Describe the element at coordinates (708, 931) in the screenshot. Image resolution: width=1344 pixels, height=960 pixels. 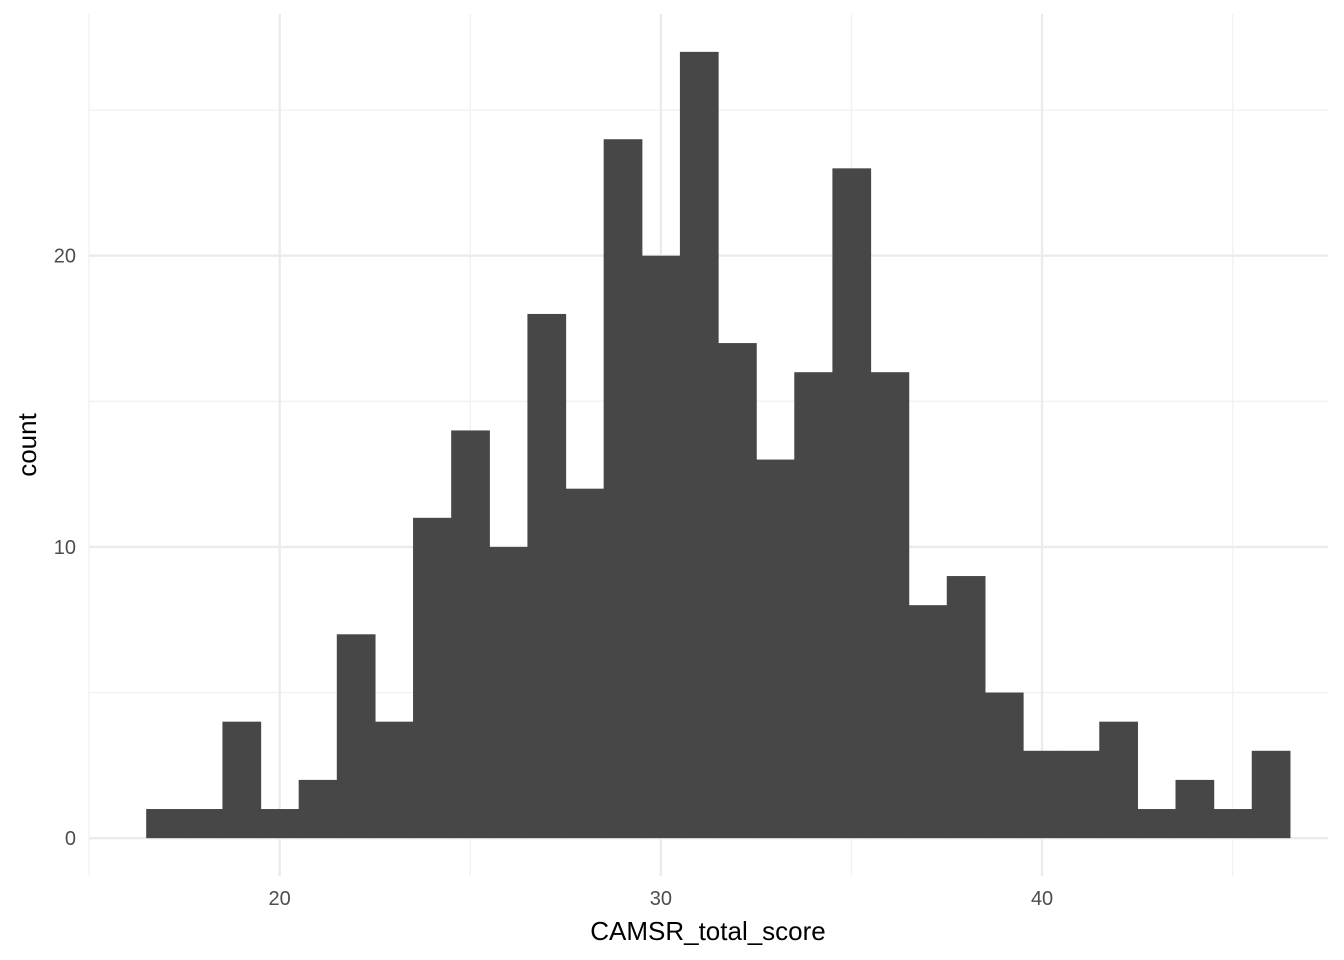
I see `x-axis-title: CAMSR_total_score` at that location.